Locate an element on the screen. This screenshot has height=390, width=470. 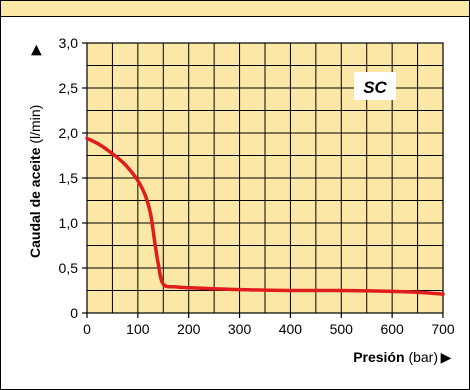
y-tick-labels: 0 0,5 1,0 1,5 2,0 2,5 3,0 is located at coordinates (69, 178).